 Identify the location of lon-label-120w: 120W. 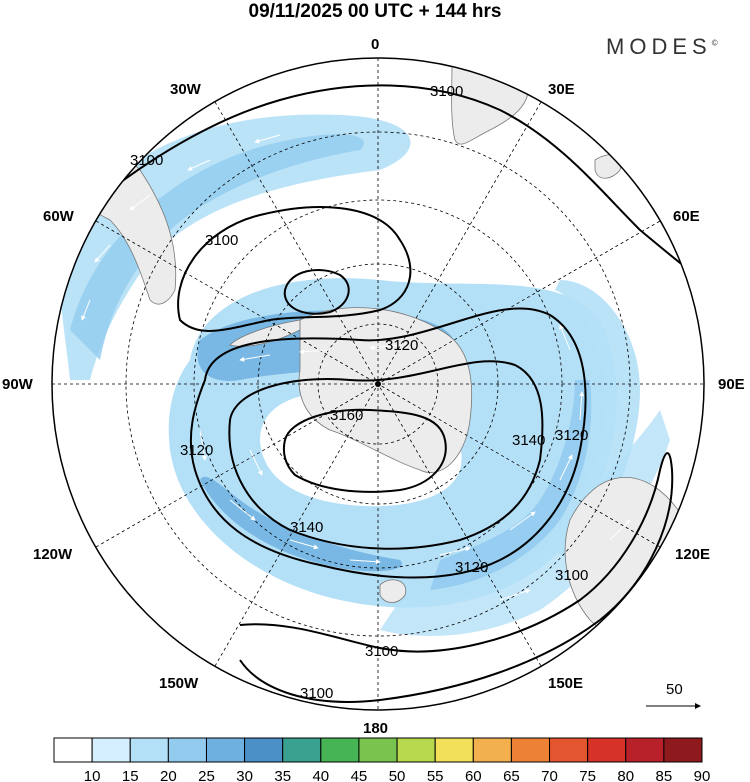
(53, 554).